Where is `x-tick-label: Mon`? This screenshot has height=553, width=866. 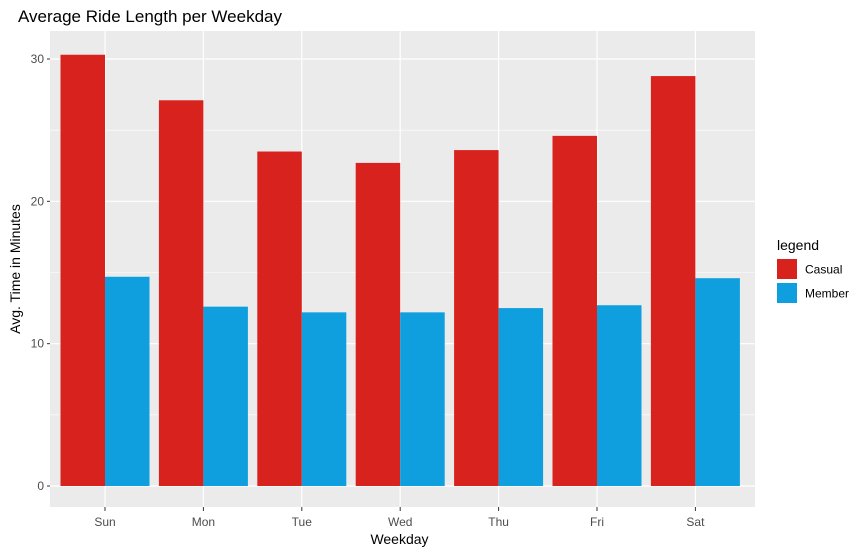 x-tick-label: Mon is located at coordinates (203, 522).